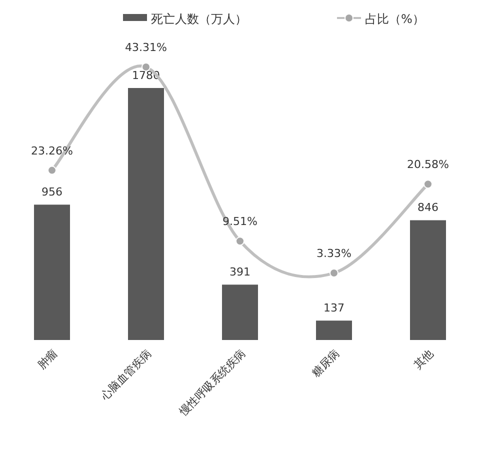 The width and height of the screenshot is (500, 468). I want to click on legend-label: 占比（%）, so click(394, 19).